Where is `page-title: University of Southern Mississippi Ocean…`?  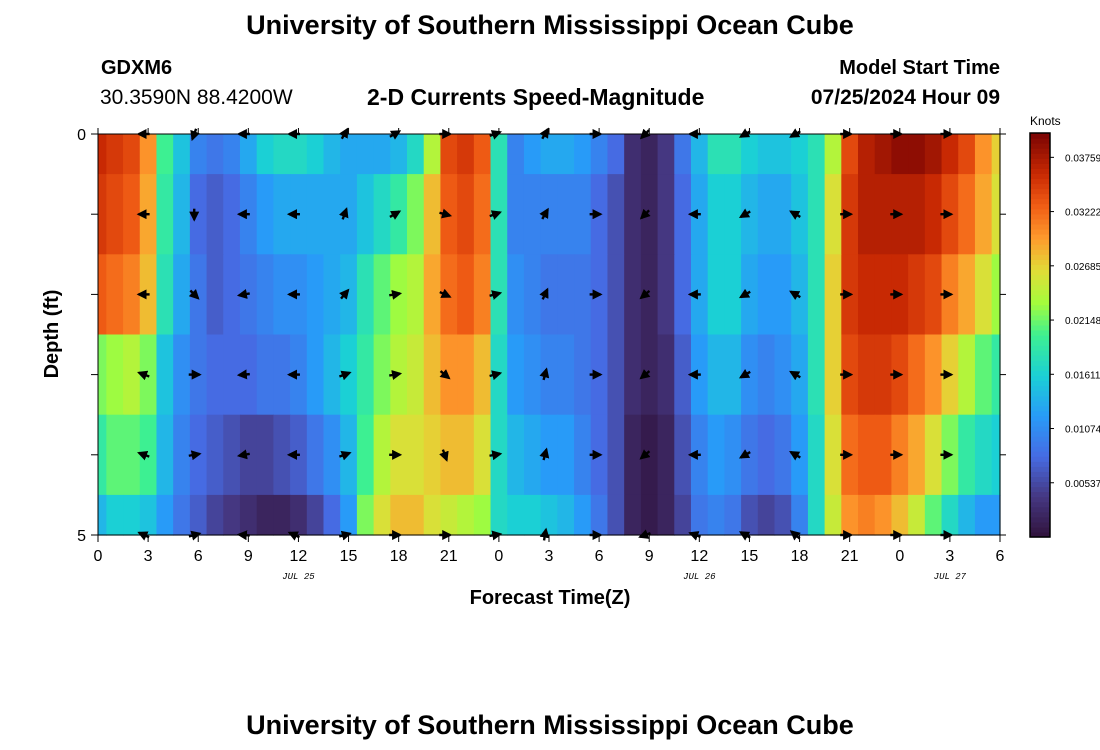 page-title: University of Southern Mississippi Ocean… is located at coordinates (550, 25).